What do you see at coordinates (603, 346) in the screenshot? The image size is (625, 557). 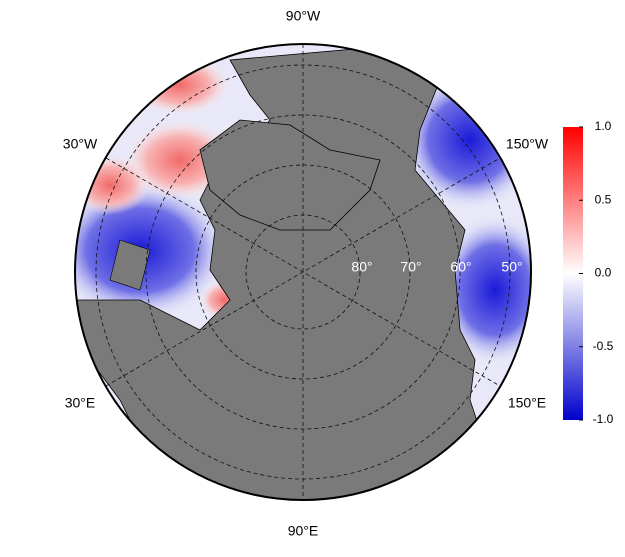 I see `colorbar-tick-label: -0.5` at bounding box center [603, 346].